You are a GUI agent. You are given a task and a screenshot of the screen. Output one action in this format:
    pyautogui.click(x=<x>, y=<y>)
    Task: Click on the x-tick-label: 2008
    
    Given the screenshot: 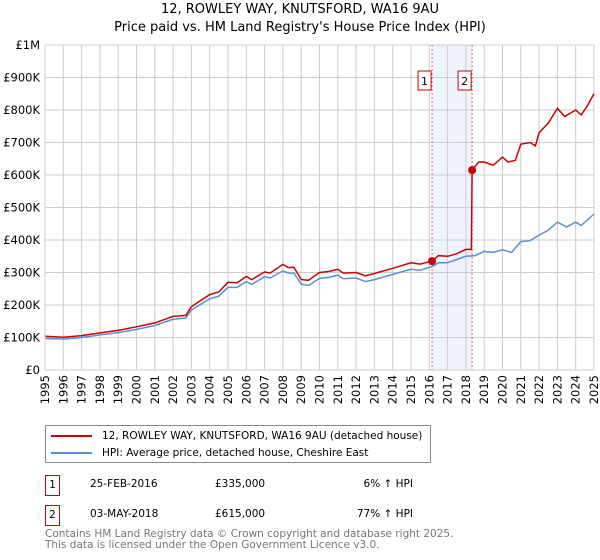 What is the action you would take?
    pyautogui.click(x=283, y=389)
    